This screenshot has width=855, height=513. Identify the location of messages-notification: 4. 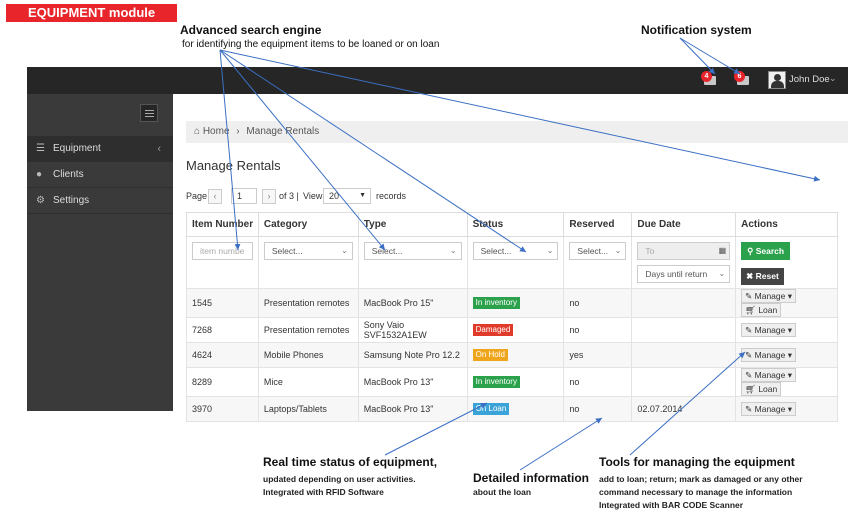
(710, 80).